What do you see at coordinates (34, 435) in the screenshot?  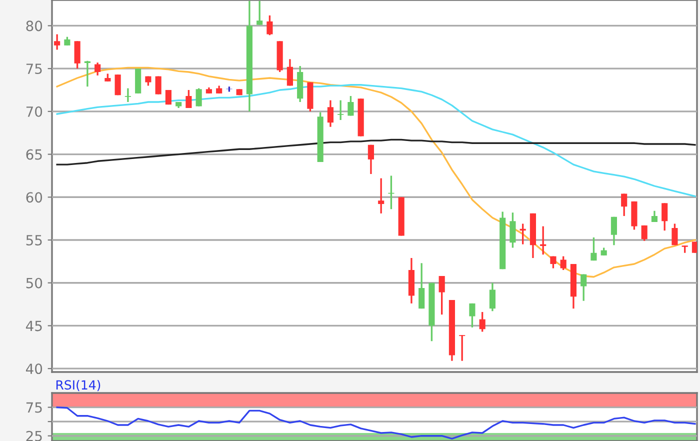 I see `y-tick-label: 25` at bounding box center [34, 435].